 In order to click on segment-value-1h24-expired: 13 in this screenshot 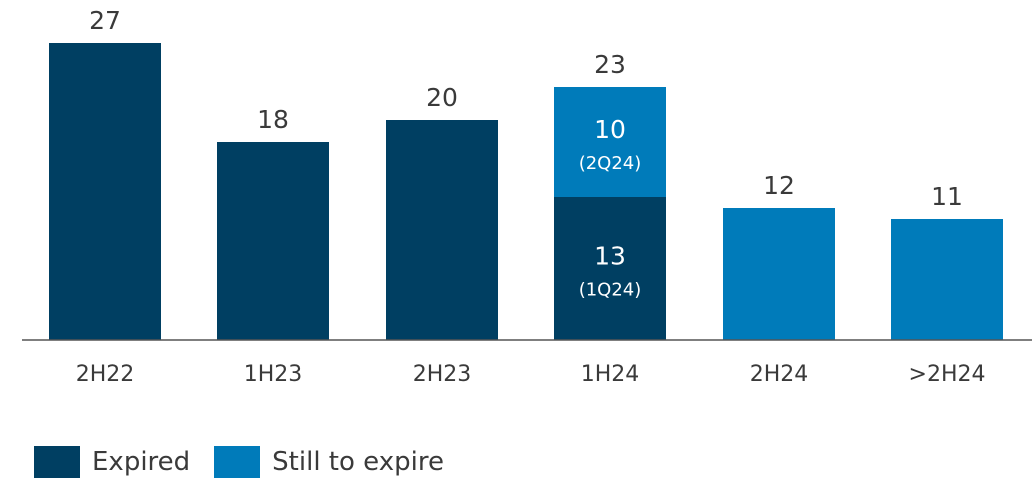, I will do `click(610, 256)`.